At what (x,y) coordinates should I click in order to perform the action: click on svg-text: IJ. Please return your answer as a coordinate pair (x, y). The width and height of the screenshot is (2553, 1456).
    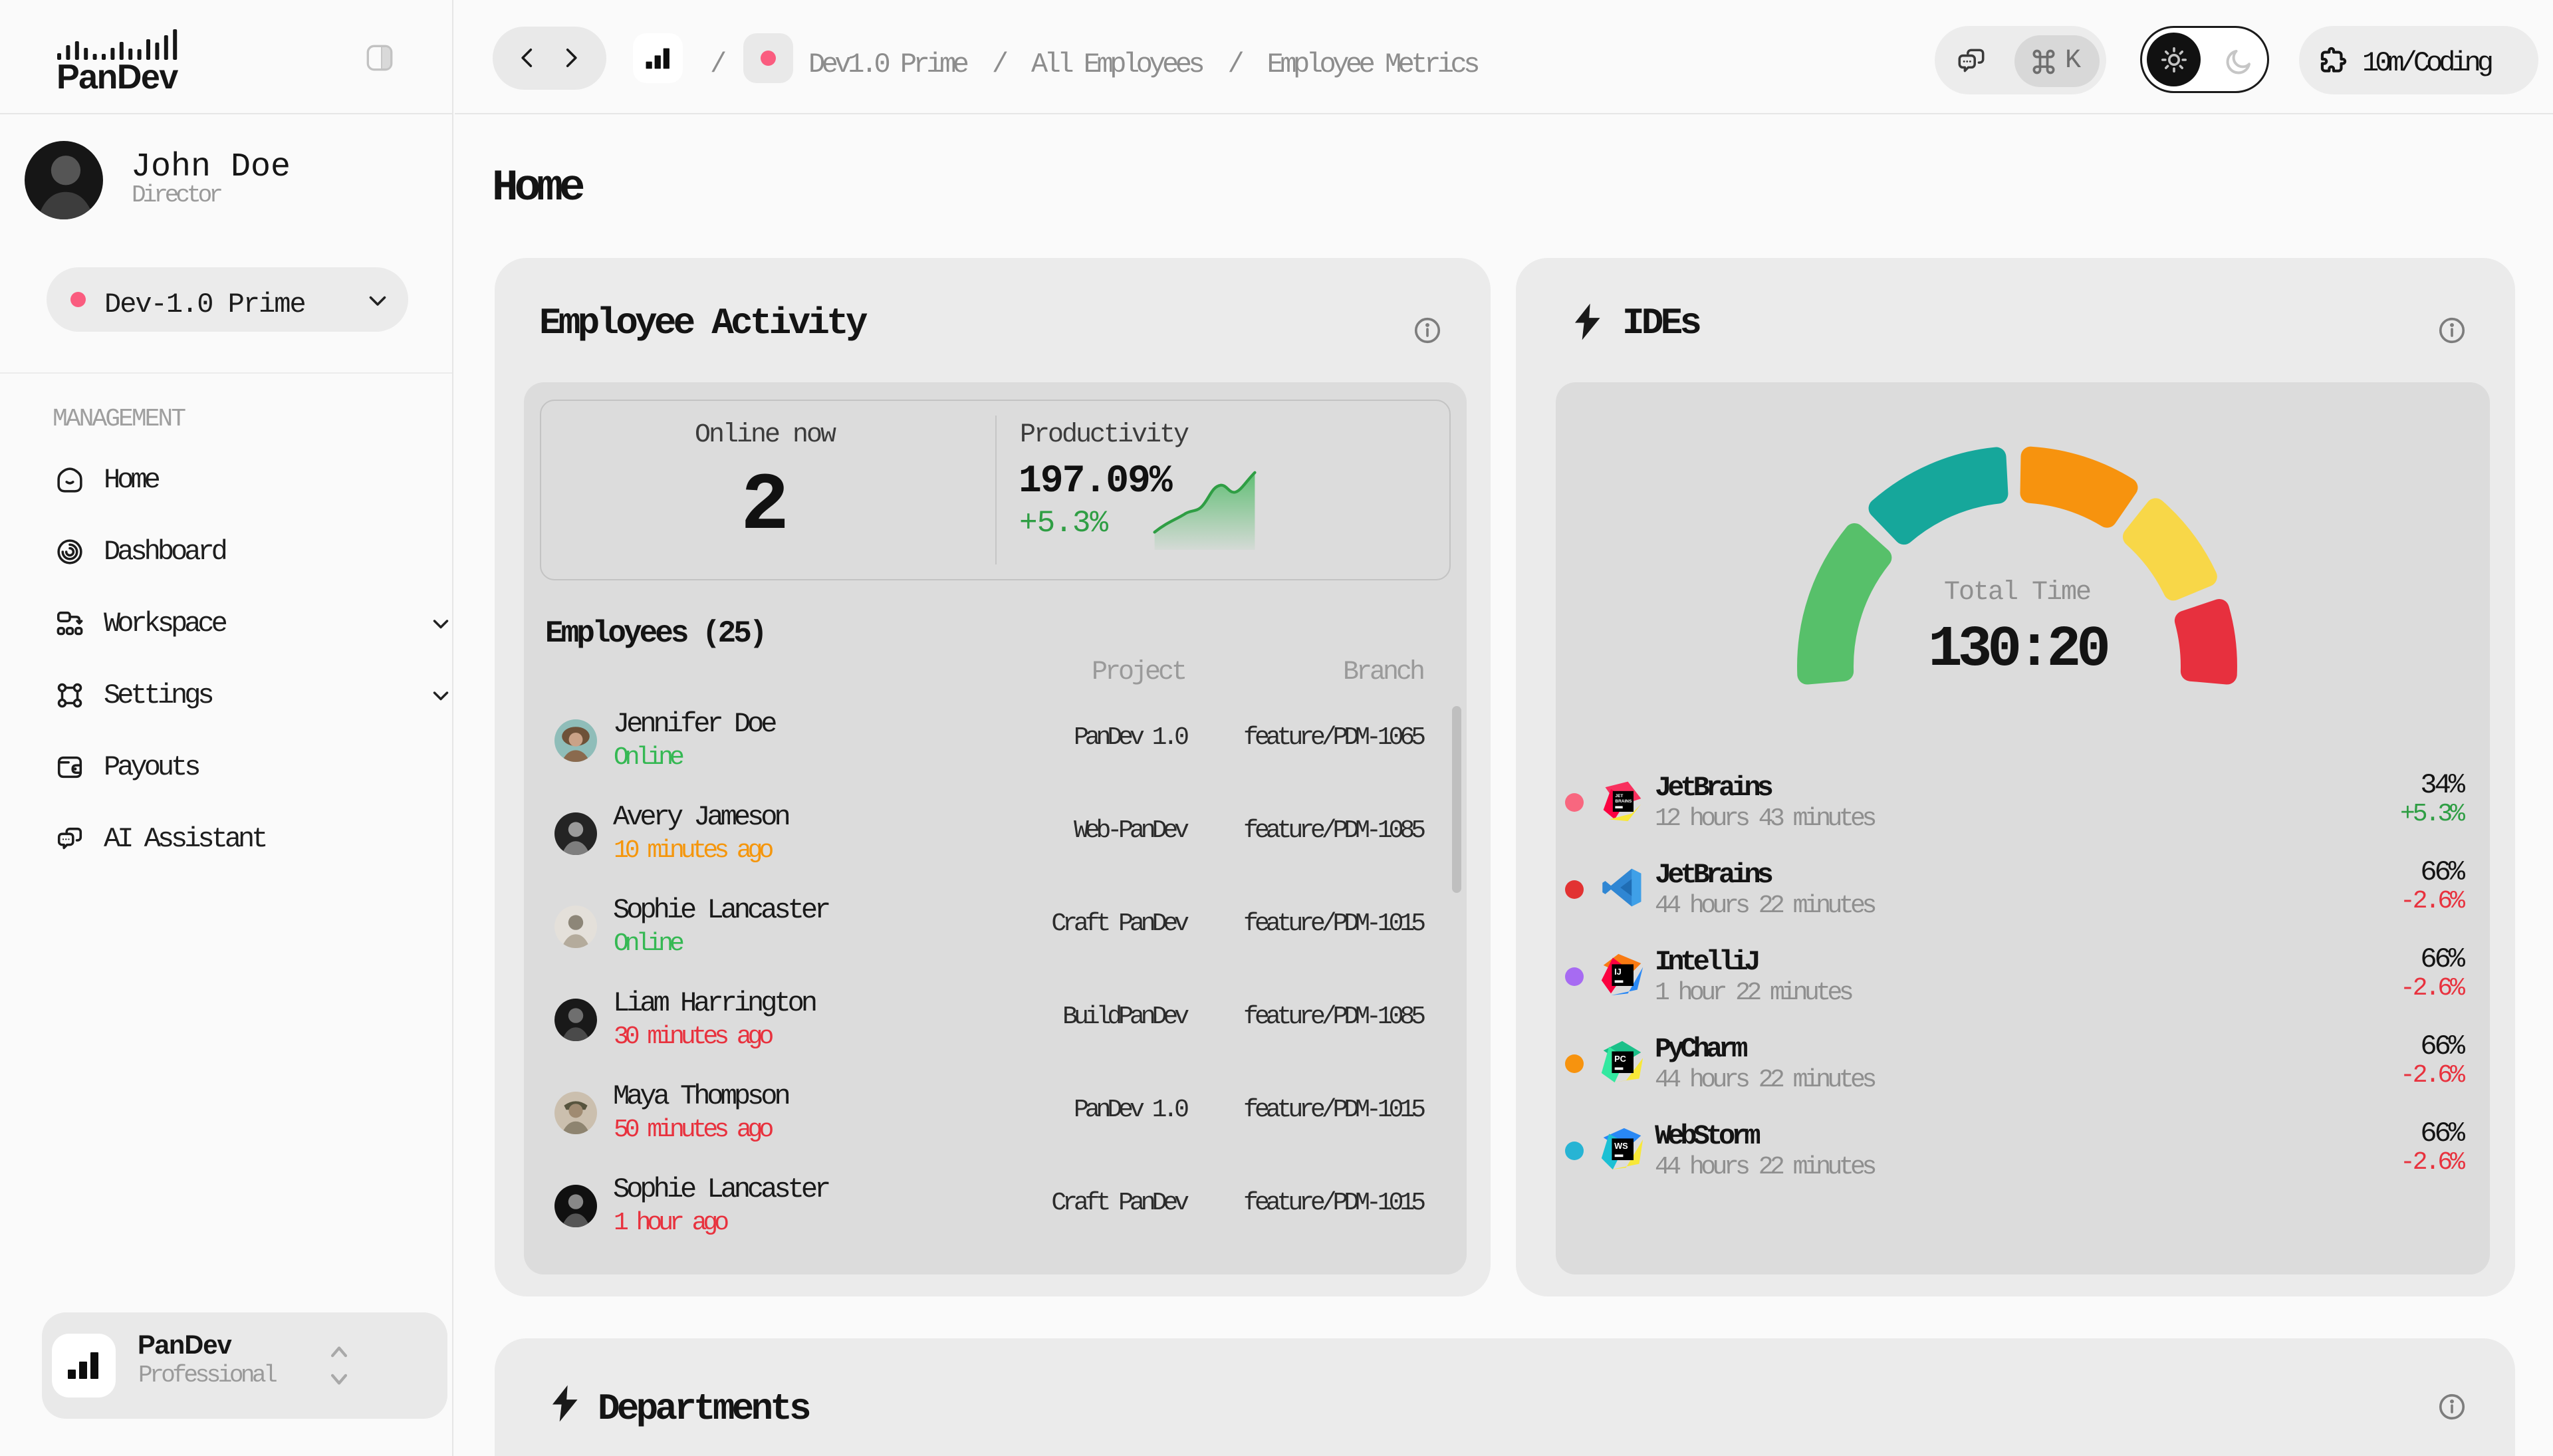
    Looking at the image, I should click on (1618, 972).